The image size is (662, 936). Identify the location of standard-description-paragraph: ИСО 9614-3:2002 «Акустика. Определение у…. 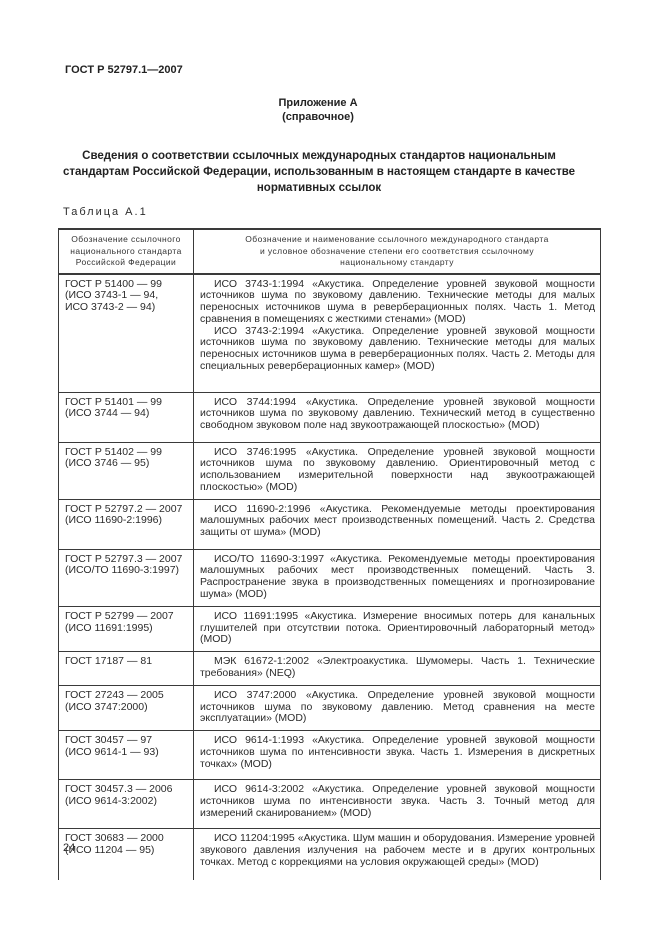
(397, 801).